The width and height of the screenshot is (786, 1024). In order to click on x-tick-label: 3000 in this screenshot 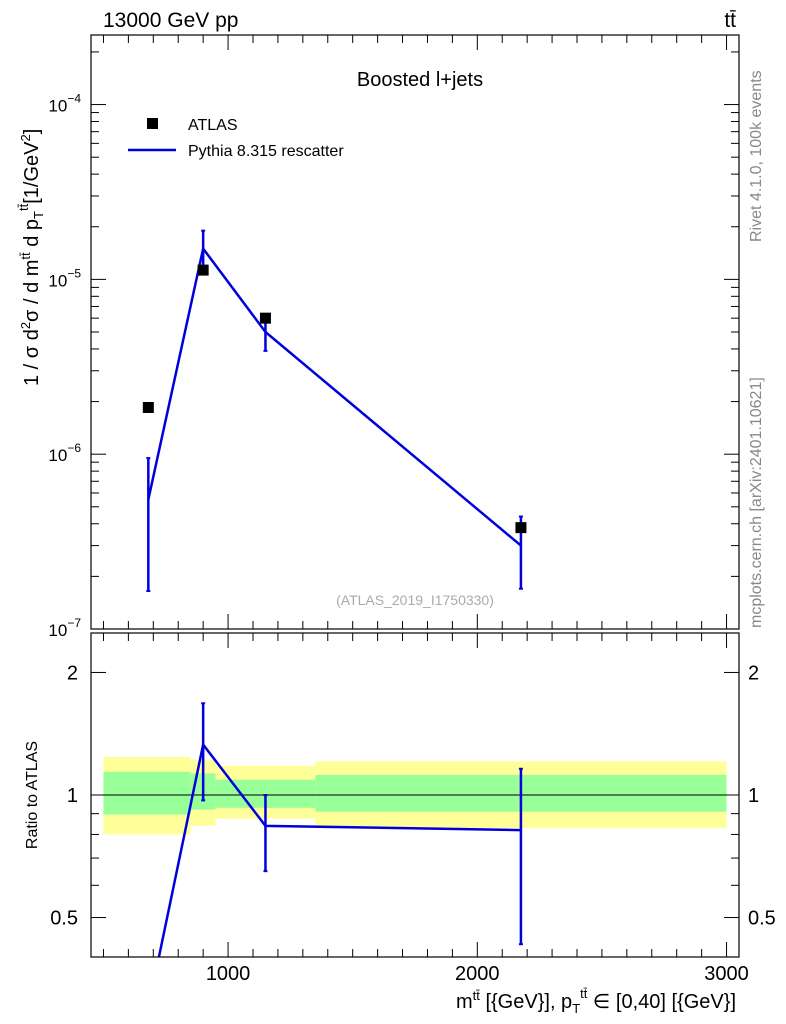, I will do `click(726, 974)`.